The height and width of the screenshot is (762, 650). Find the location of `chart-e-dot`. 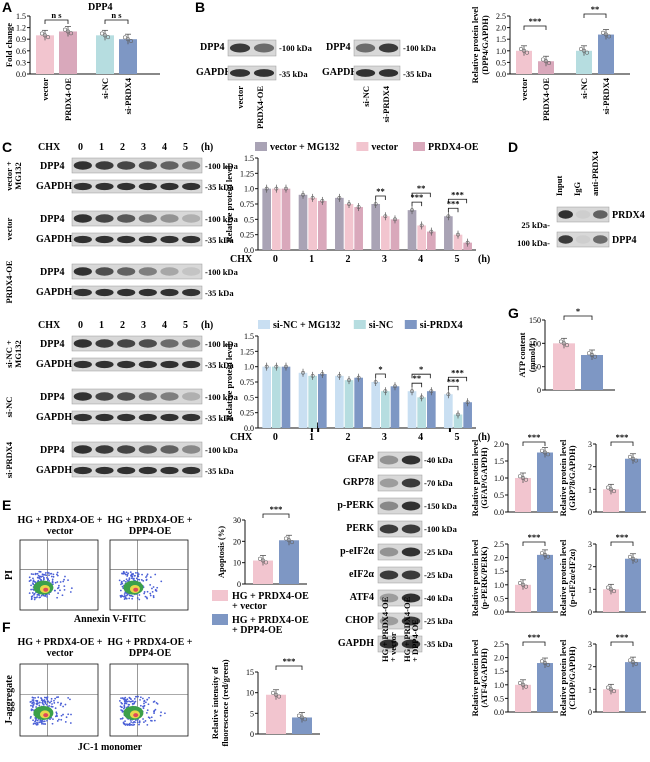

chart-e-dot is located at coordinates (262, 560).